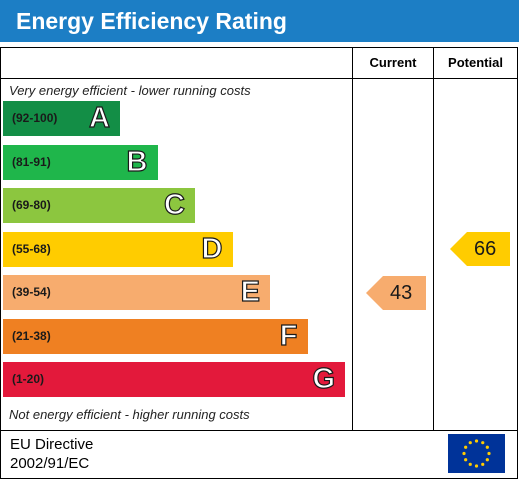  I want to click on band-letter: B, so click(137, 161).